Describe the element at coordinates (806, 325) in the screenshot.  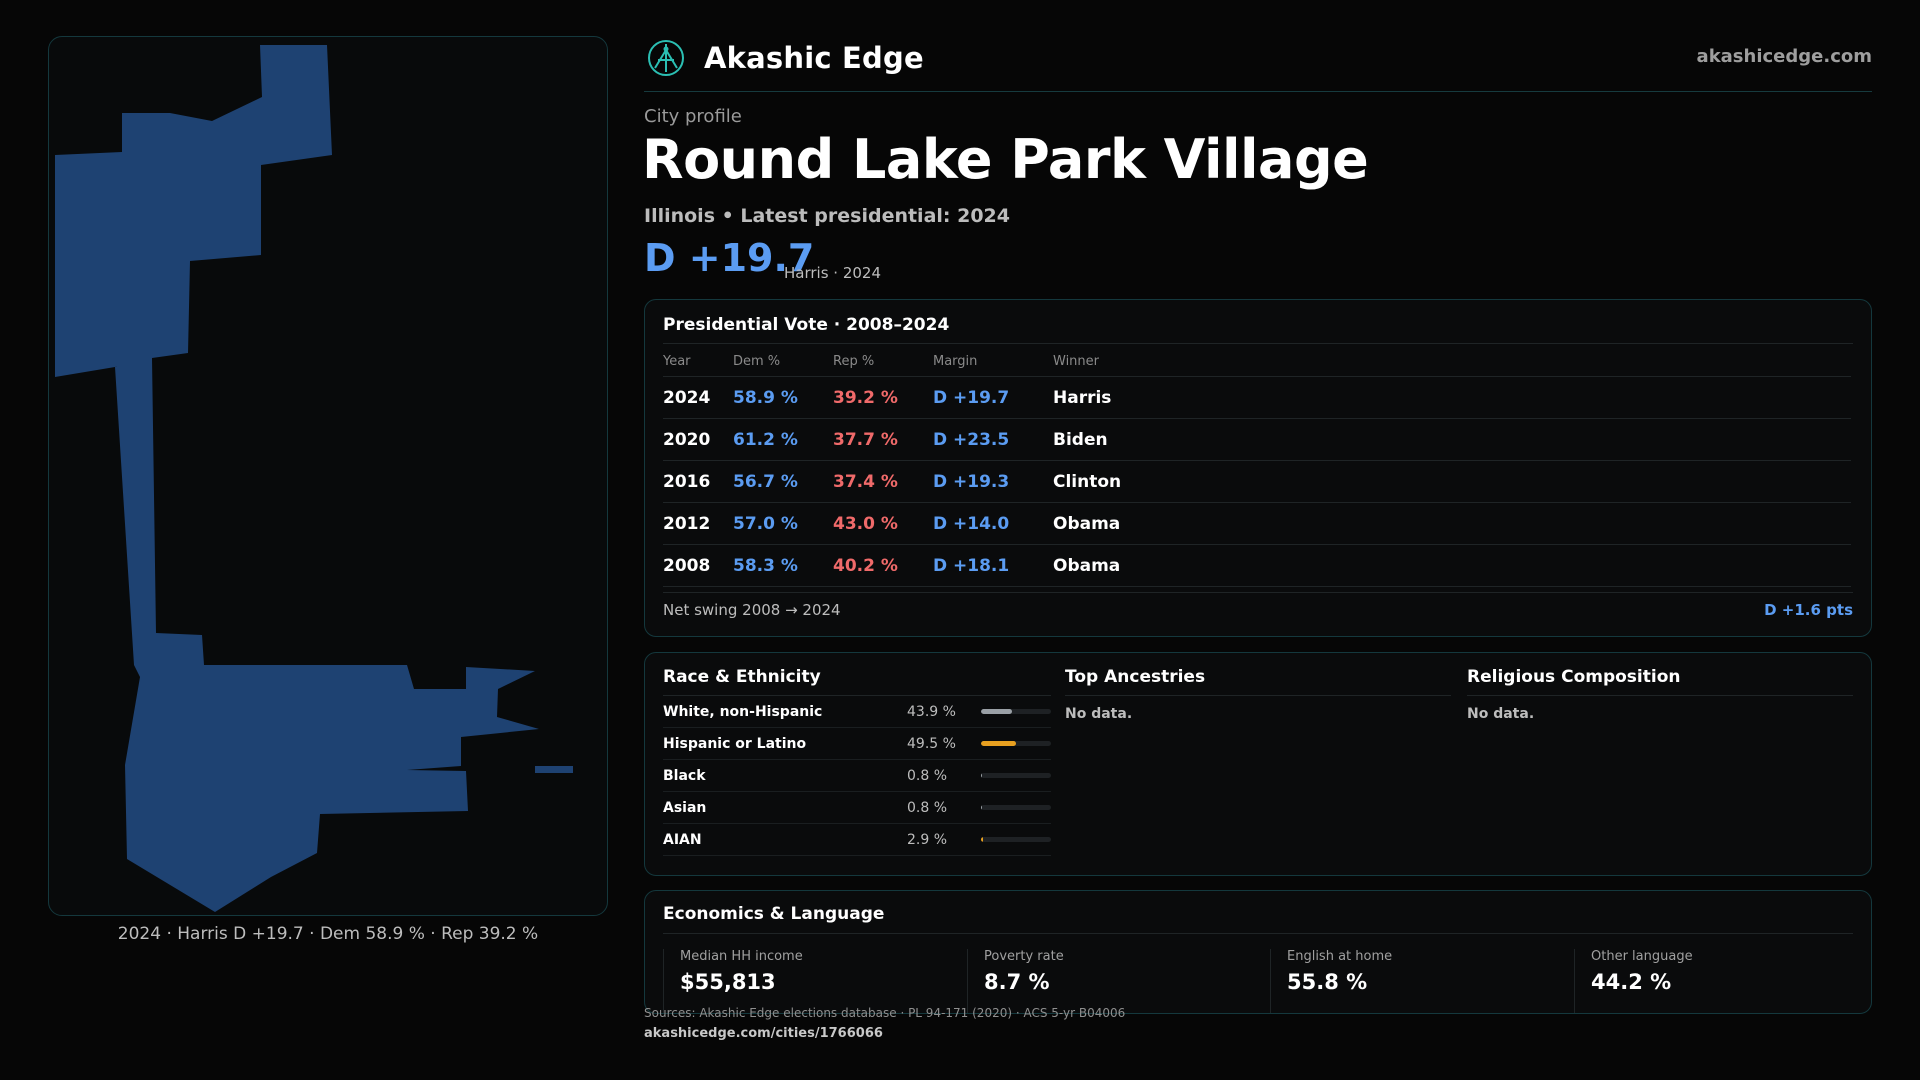
I see `card-title: Presidential Vote · 2008–2024` at that location.